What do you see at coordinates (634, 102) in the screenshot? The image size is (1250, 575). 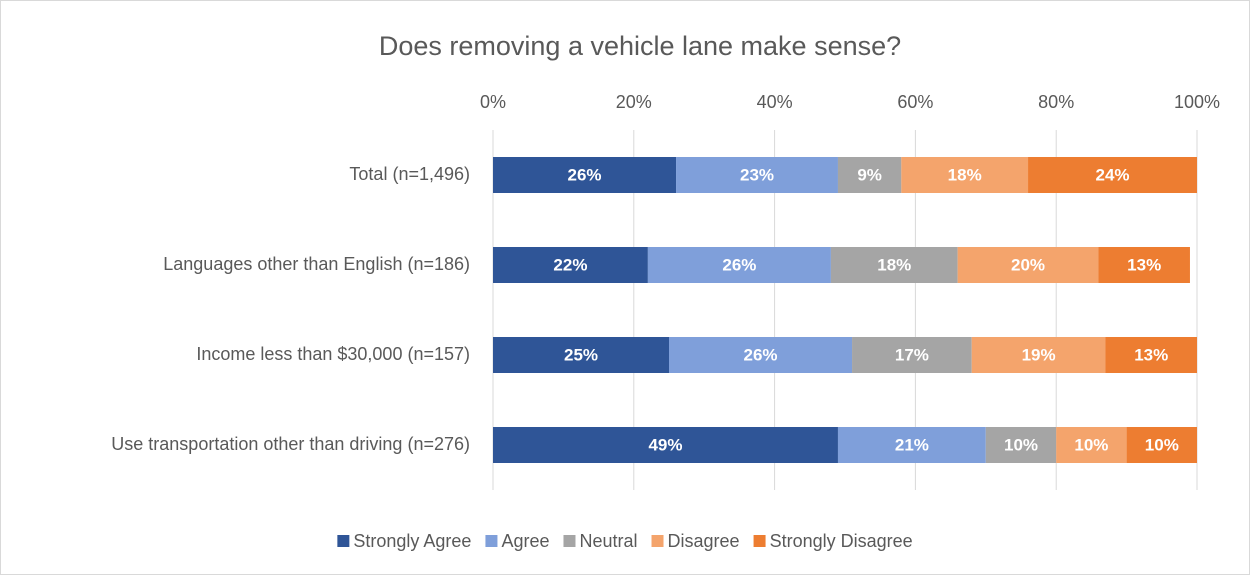 I see `x-tick-label: 20%` at bounding box center [634, 102].